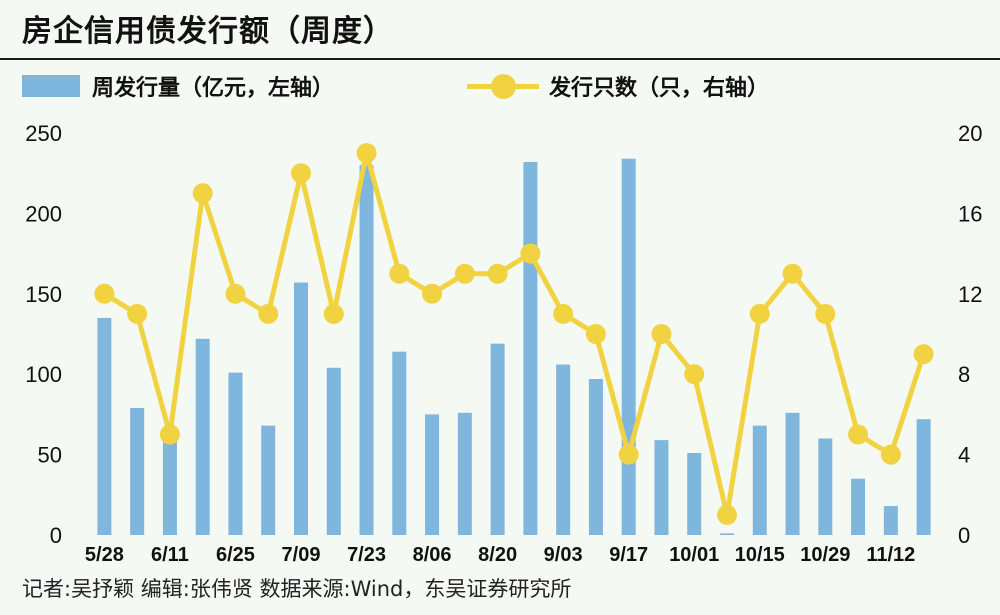 The image size is (1000, 615). I want to click on bar-9/03, so click(563, 449).